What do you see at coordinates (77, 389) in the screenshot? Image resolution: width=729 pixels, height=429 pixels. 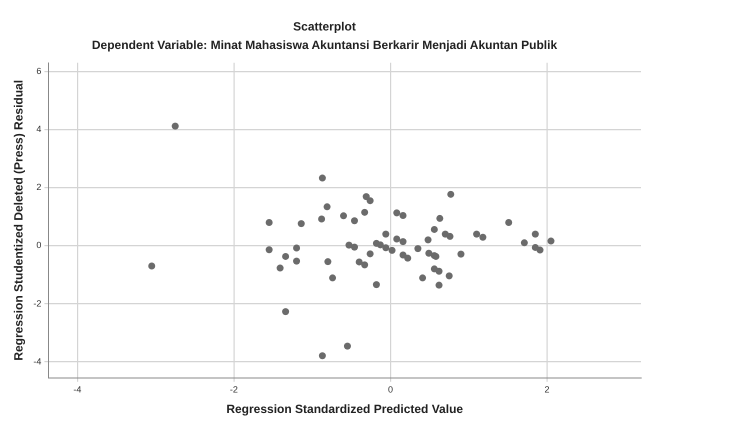 I see `x-tick-label: -4` at bounding box center [77, 389].